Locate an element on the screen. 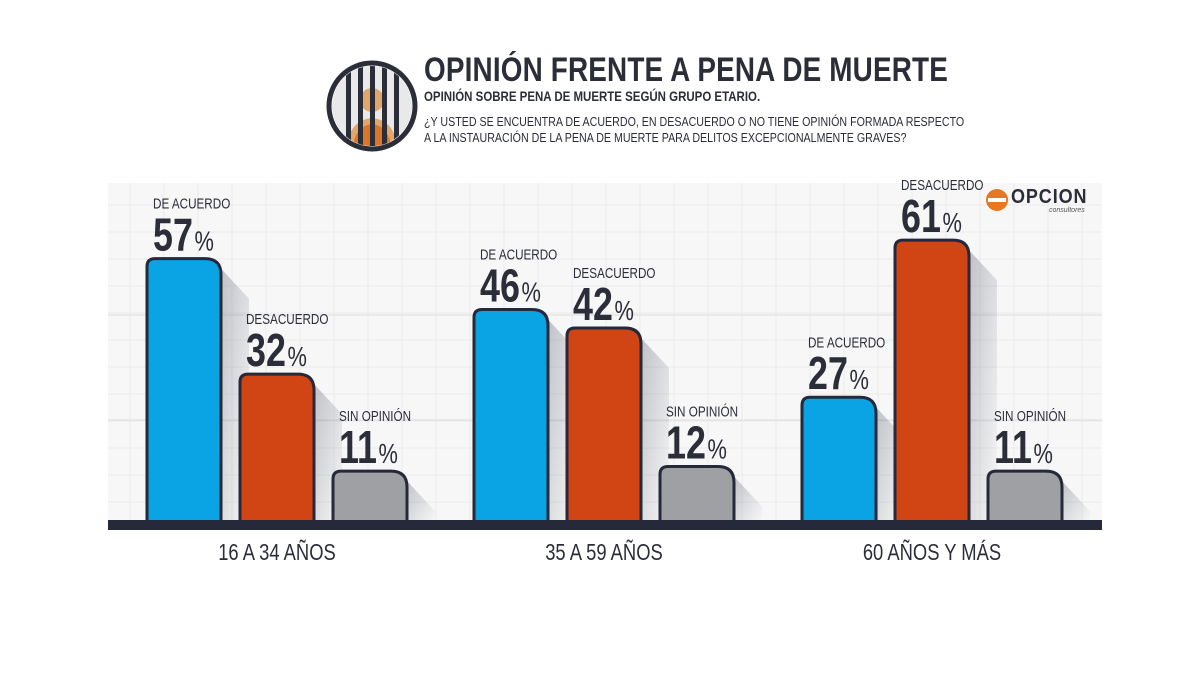 This screenshot has width=1200, height=675. brand-subtitle: consultores is located at coordinates (1067, 210).